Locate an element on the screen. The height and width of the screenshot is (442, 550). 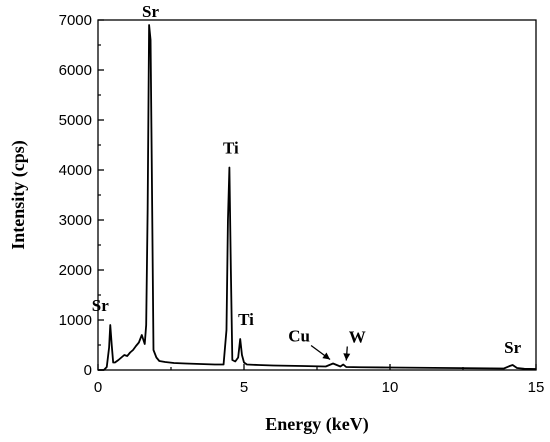
y-tick-label: 7000 is located at coordinates (75, 20).